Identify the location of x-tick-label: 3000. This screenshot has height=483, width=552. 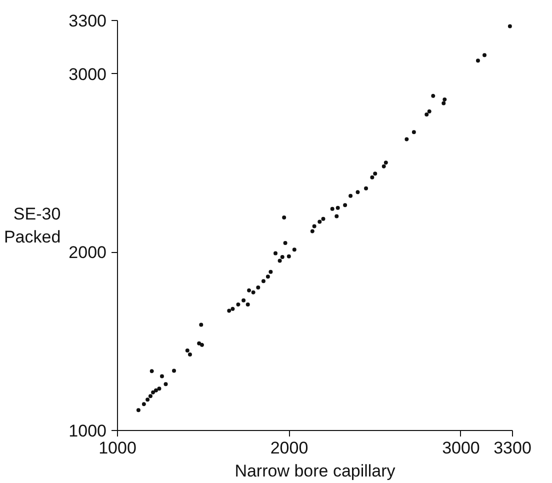
(461, 448).